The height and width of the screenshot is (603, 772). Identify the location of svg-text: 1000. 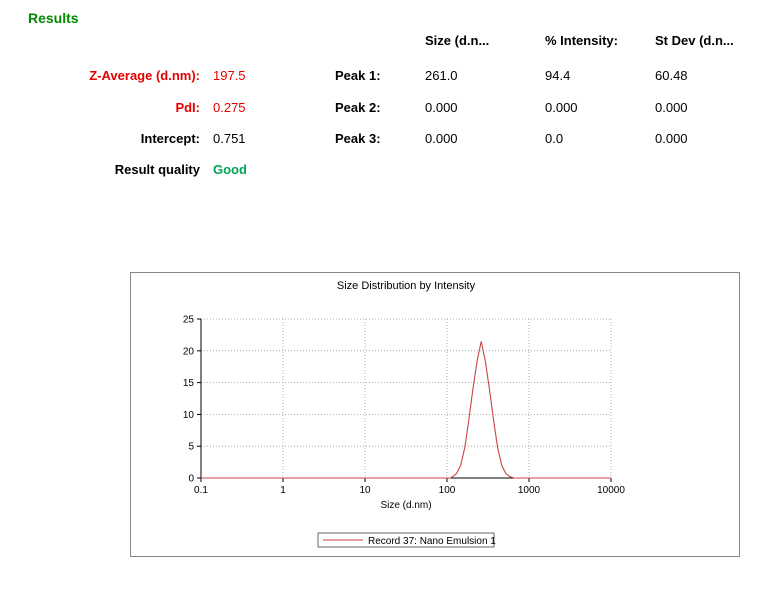
(529, 490).